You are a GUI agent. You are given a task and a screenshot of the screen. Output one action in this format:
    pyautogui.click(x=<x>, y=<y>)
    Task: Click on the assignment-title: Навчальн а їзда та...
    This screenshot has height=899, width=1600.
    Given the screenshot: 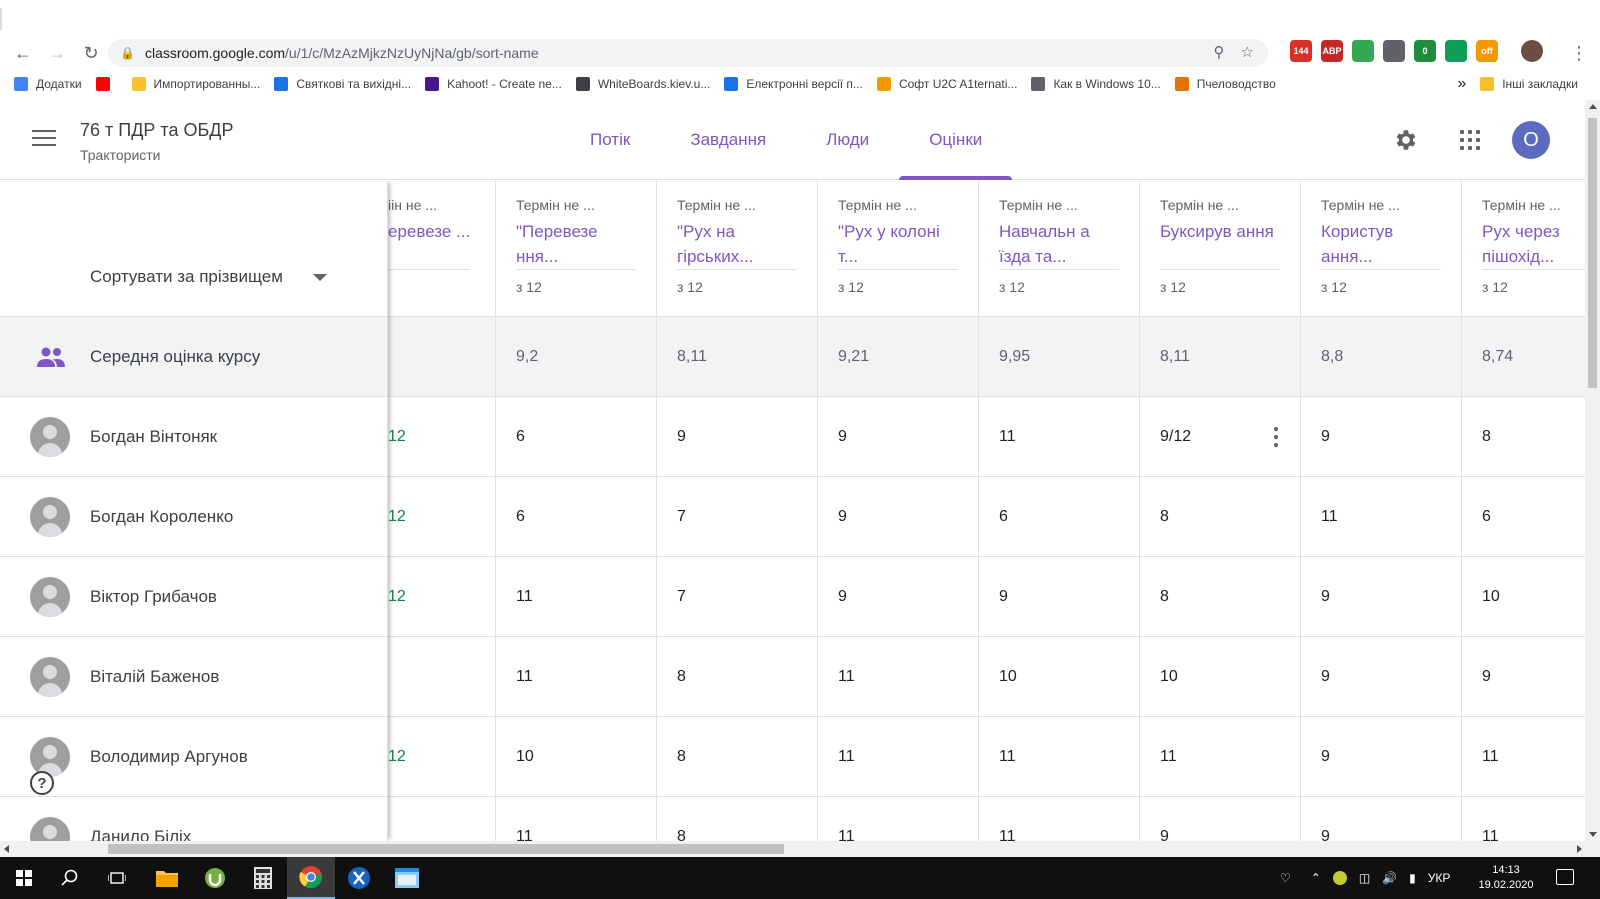 What is the action you would take?
    pyautogui.click(x=1044, y=244)
    